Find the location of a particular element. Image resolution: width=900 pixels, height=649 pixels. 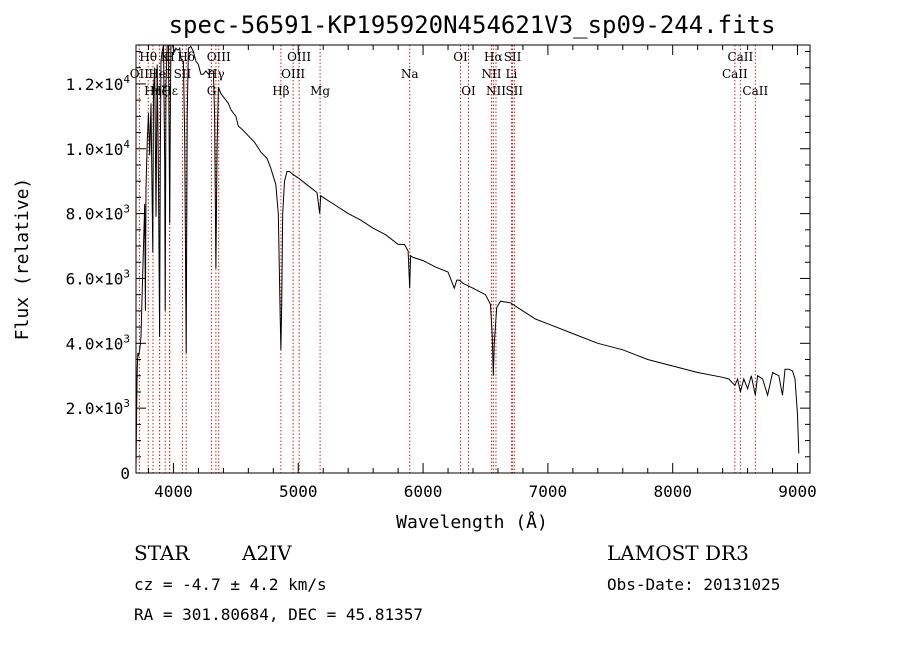

y-tick-label: 1.0×104 is located at coordinates (98, 148).